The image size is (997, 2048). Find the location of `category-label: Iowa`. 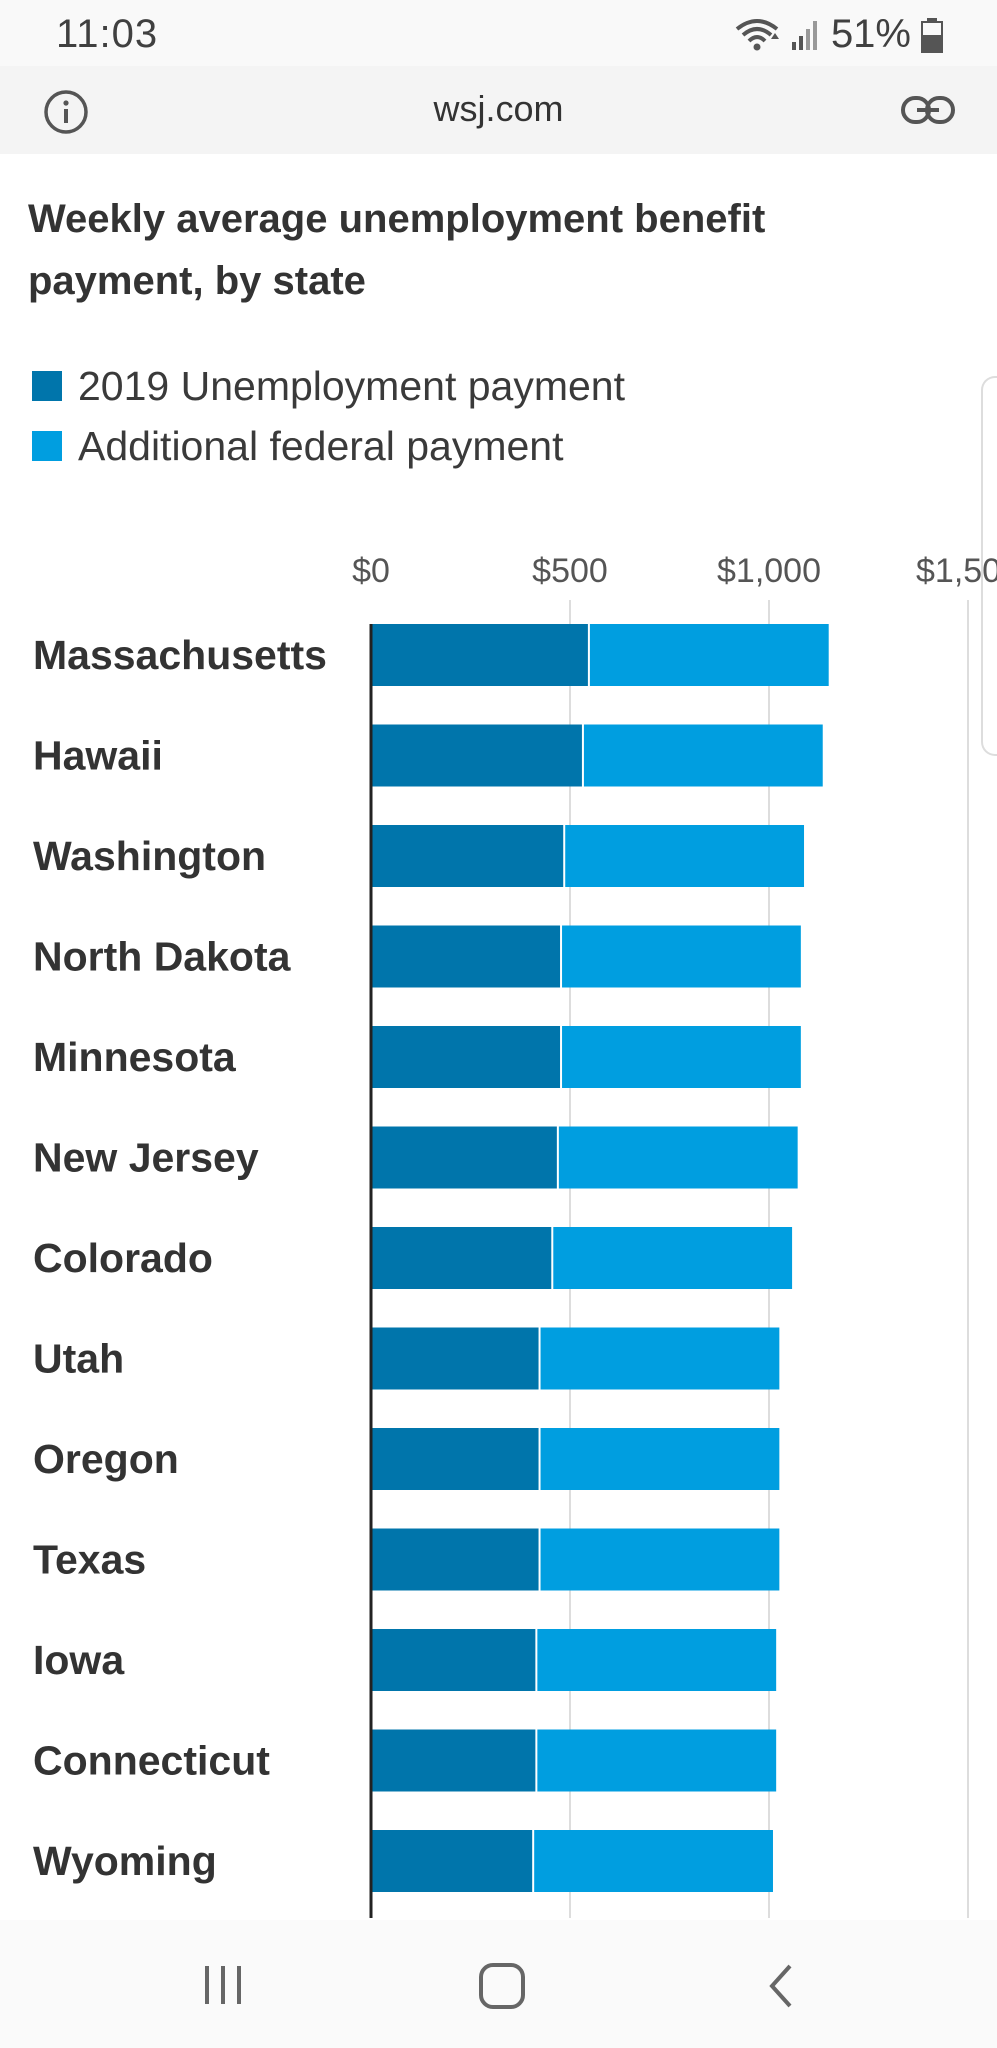

category-label: Iowa is located at coordinates (79, 1660).